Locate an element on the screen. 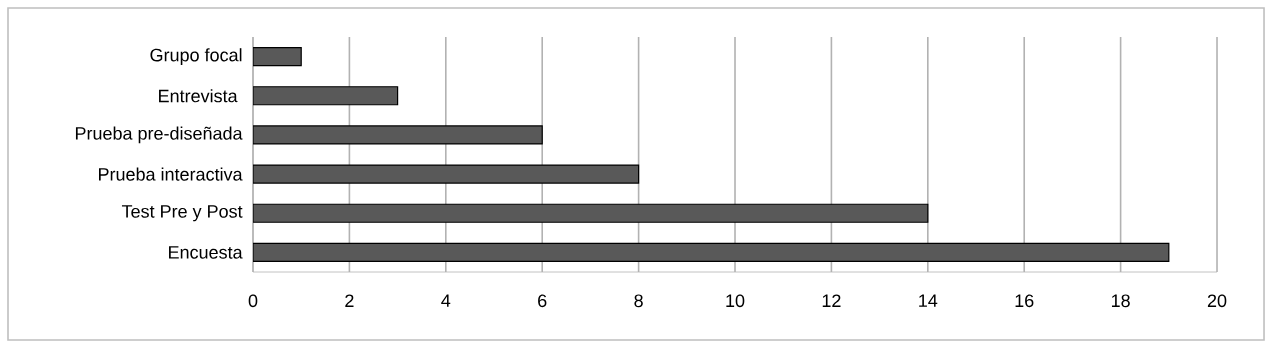 This screenshot has height=348, width=1272. x-tick-label: 4 is located at coordinates (446, 300).